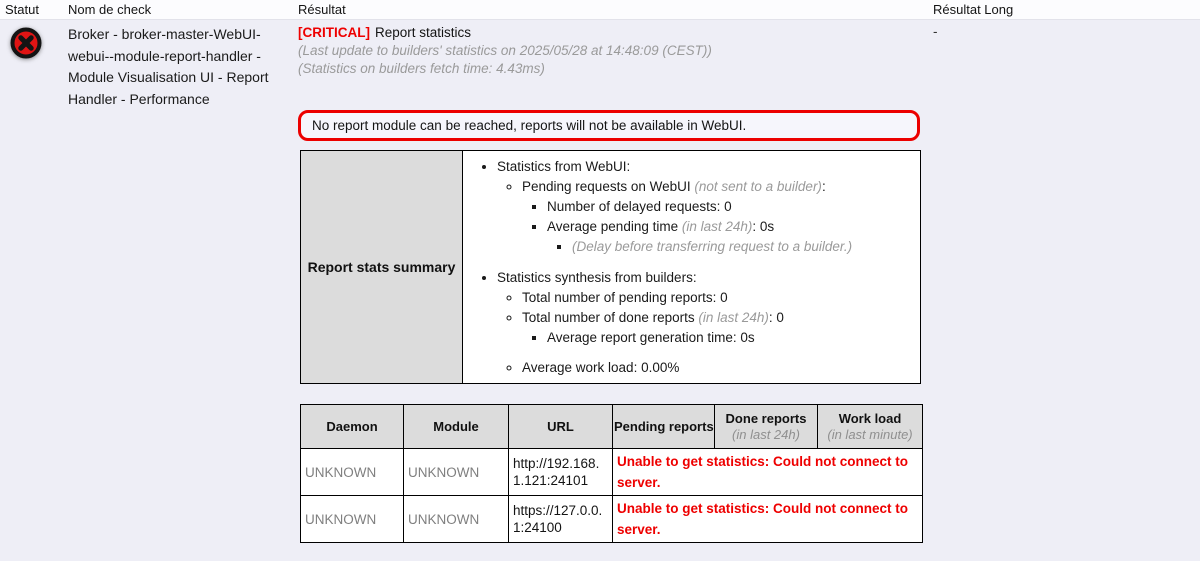 Image resolution: width=1200 pixels, height=561 pixels. What do you see at coordinates (560, 519) in the screenshot?
I see `url-cell: https://127.0.0.1:24100` at bounding box center [560, 519].